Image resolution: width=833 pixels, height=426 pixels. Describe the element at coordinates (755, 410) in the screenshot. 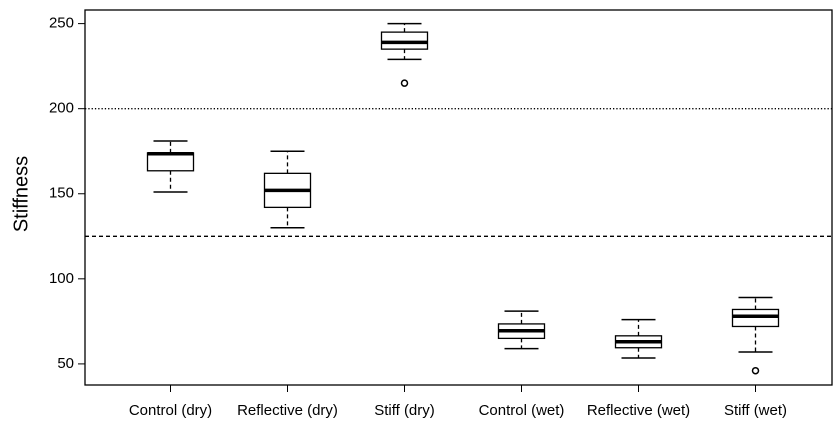

I see `x-tick-label: Stiff (wet)` at that location.